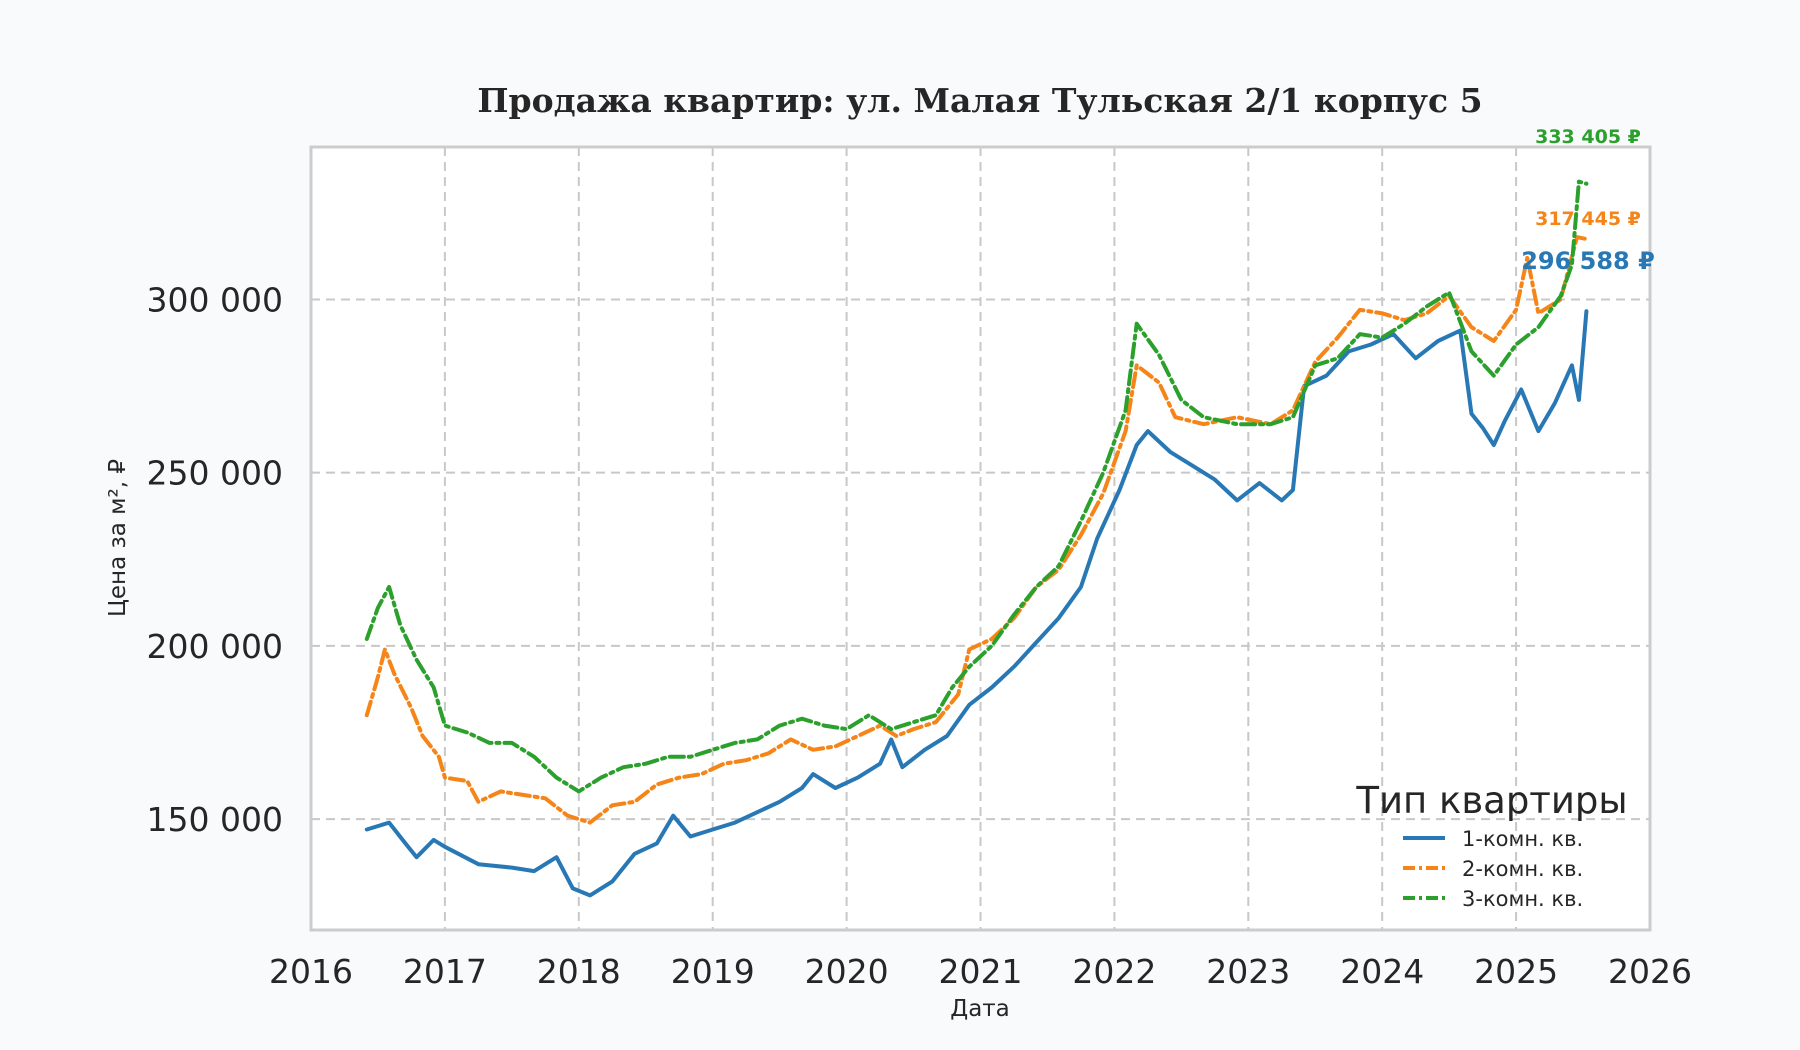 The width and height of the screenshot is (1800, 1050). I want to click on legend-label-1: 1-комн. кв., so click(1522, 839).